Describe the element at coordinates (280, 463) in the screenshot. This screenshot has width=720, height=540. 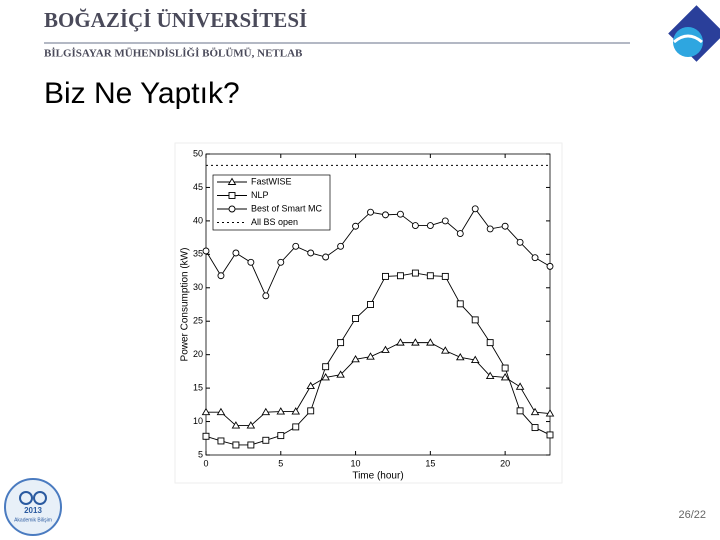
I see `x-tick-label: 5` at that location.